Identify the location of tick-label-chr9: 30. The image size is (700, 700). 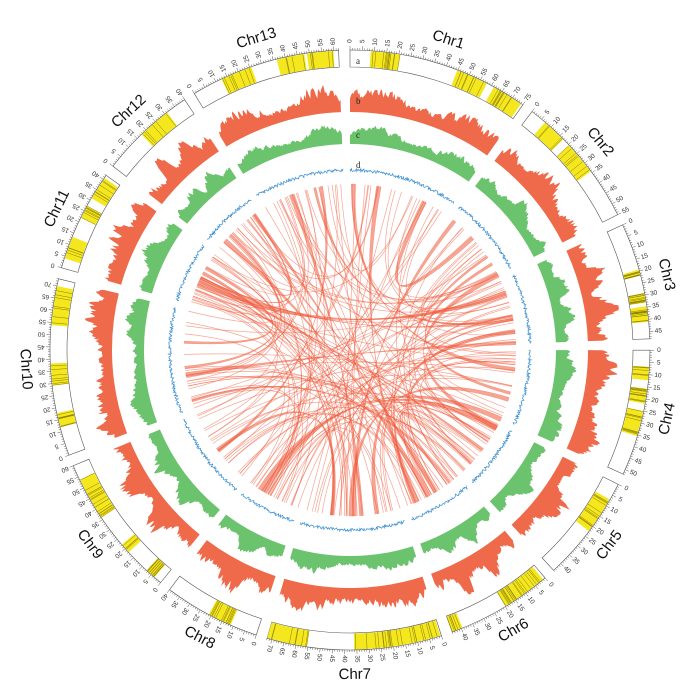
(102, 535).